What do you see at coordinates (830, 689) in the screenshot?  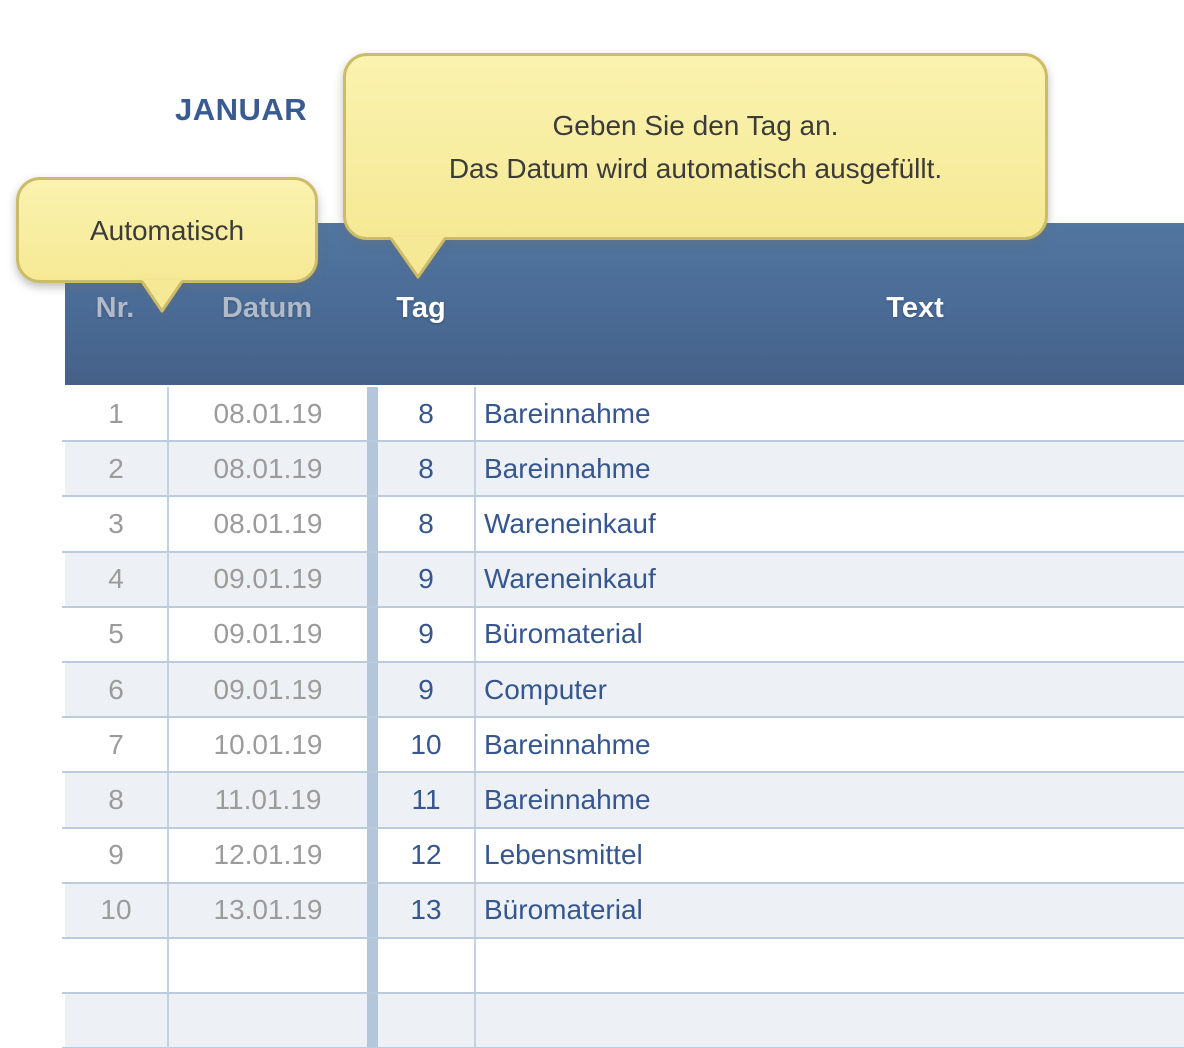 I see `cell-text: Computer` at bounding box center [830, 689].